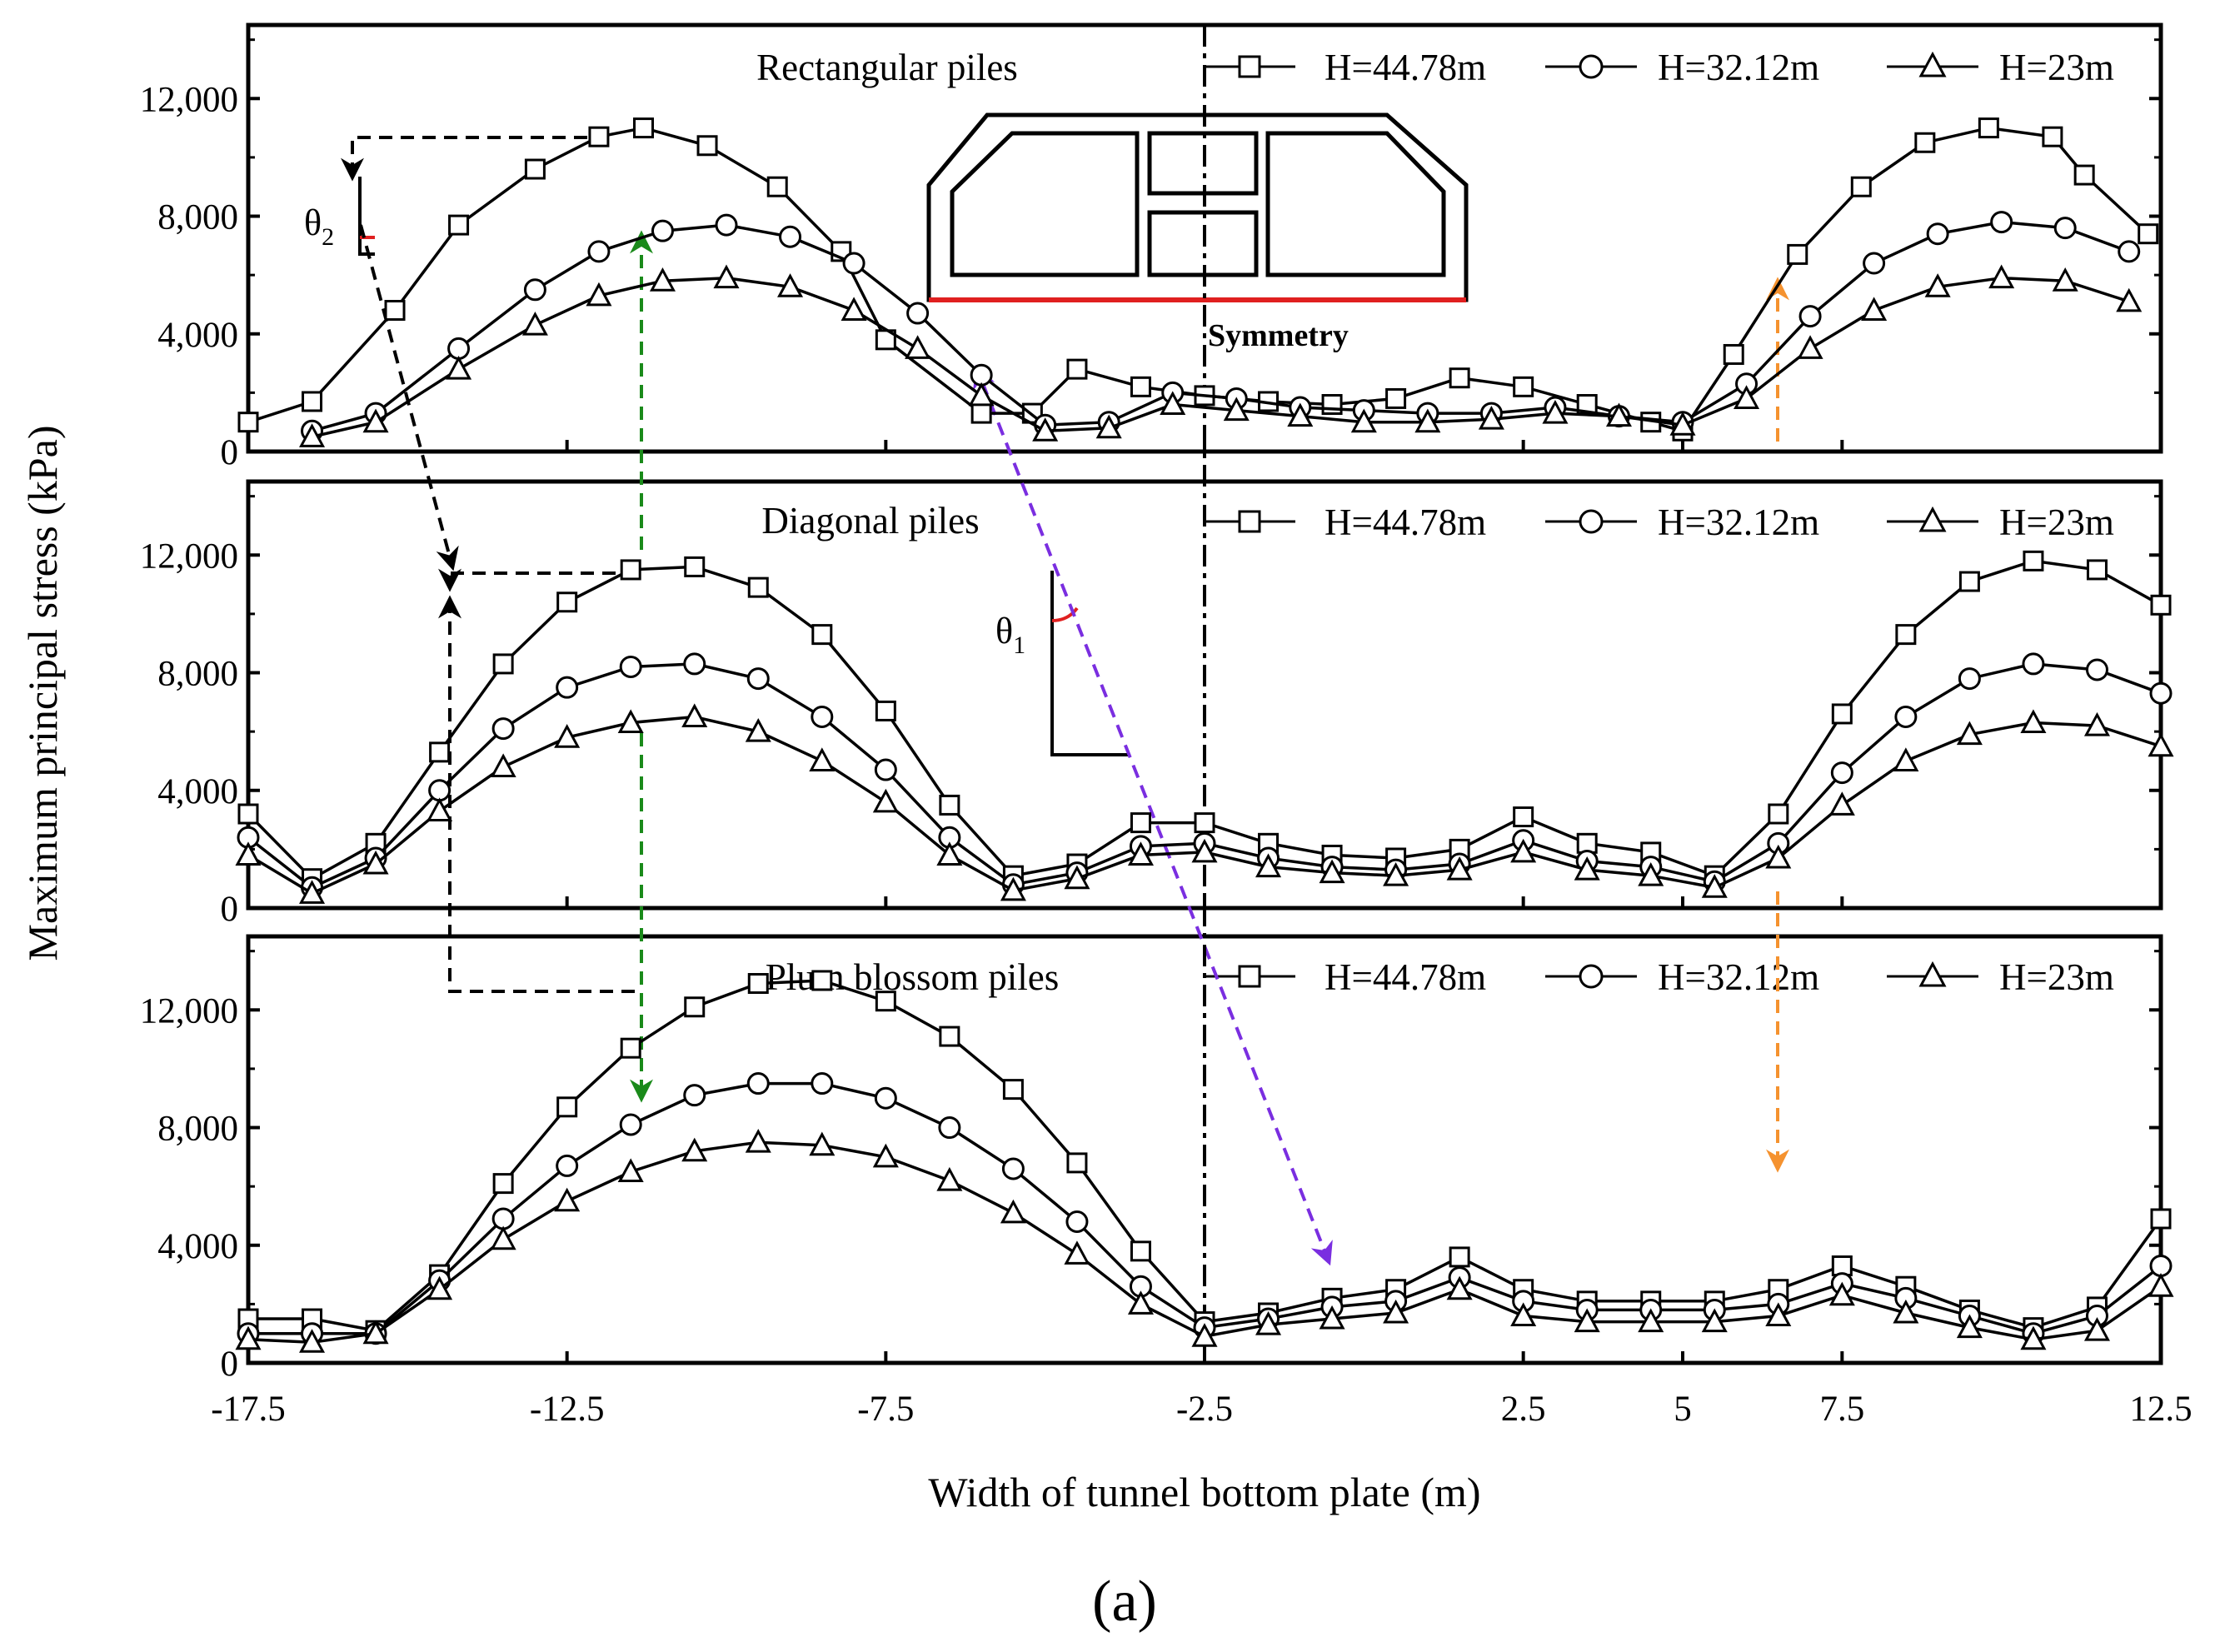 The width and height of the screenshot is (2215, 1652). What do you see at coordinates (537, 794) in the screenshot?
I see `arrow-diag-to-plum` at bounding box center [537, 794].